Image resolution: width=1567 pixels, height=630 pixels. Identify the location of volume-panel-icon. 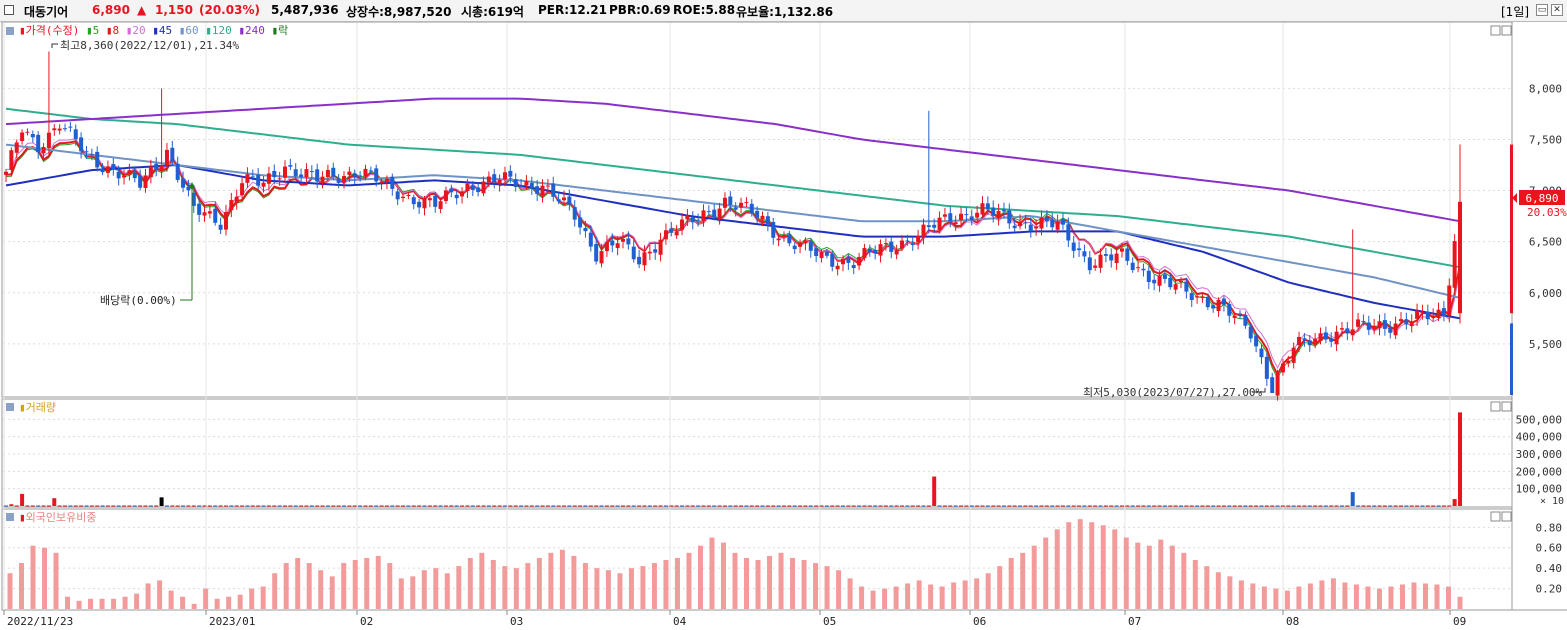
(10, 407).